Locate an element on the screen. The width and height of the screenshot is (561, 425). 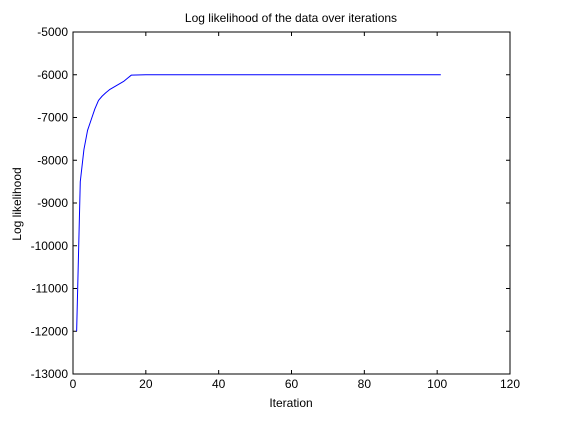
x-tick-label: 100 is located at coordinates (437, 384).